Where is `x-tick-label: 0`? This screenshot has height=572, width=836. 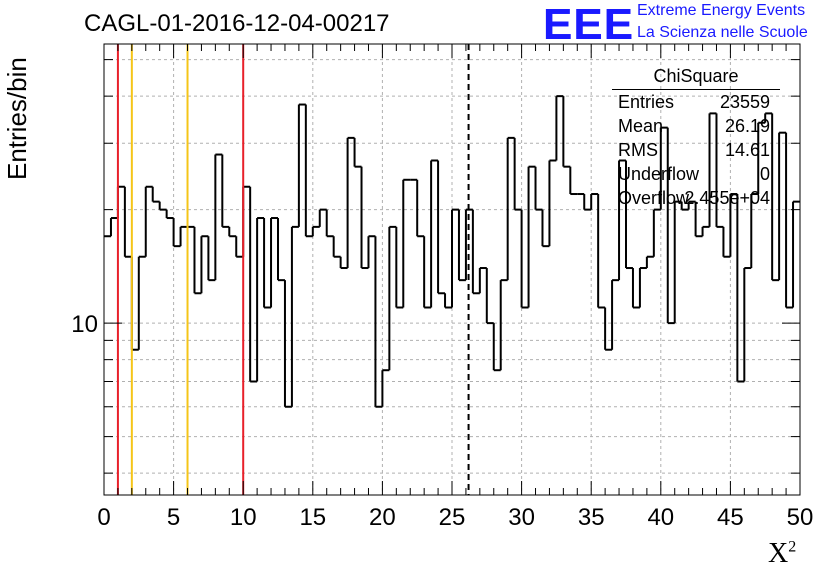 x-tick-label: 0 is located at coordinates (103, 517).